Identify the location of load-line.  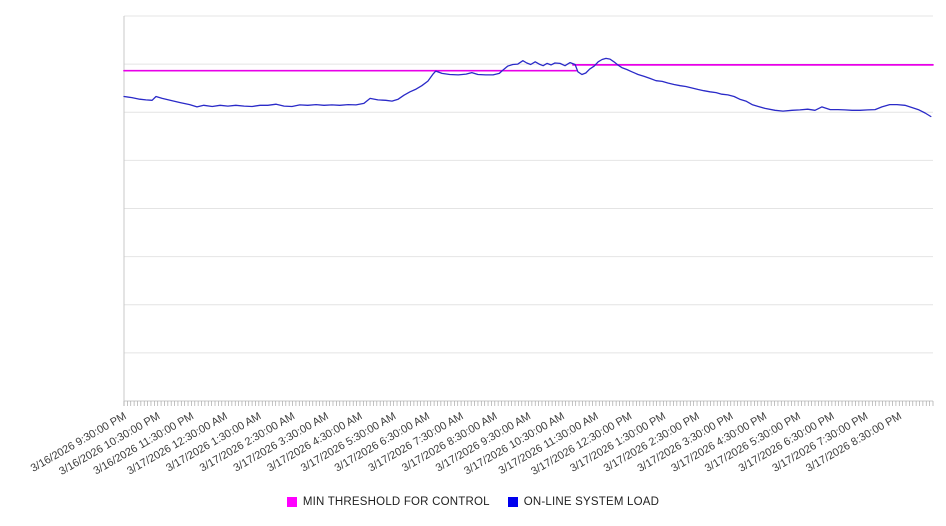
(527, 87).